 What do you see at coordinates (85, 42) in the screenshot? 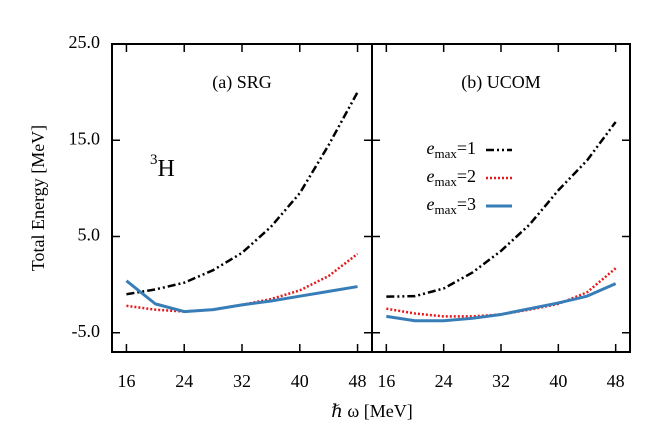
I see `y-tick-label: 25.0` at bounding box center [85, 42].